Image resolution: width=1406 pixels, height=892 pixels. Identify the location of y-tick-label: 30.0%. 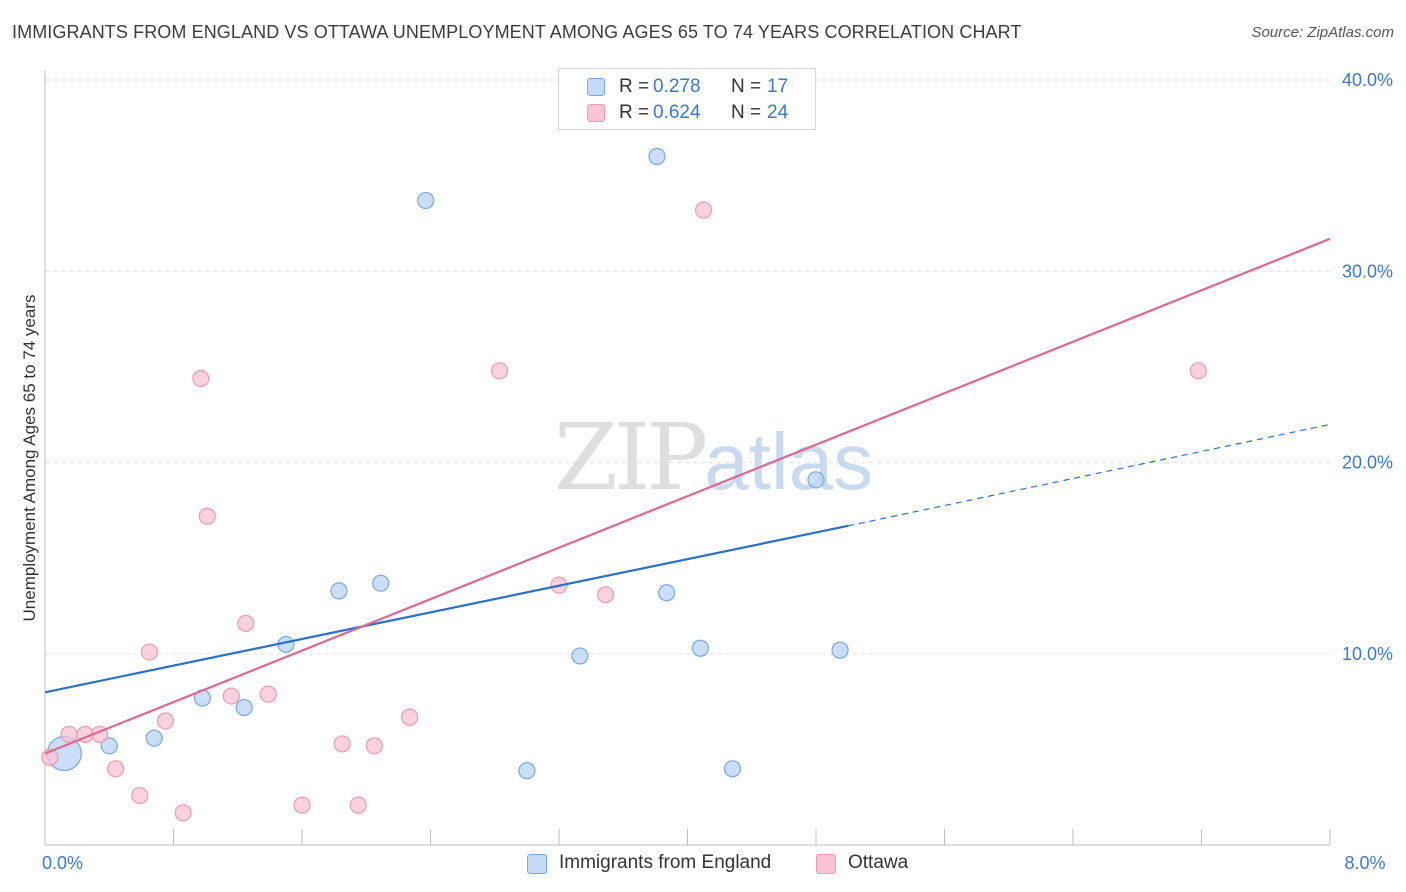
(1367, 271).